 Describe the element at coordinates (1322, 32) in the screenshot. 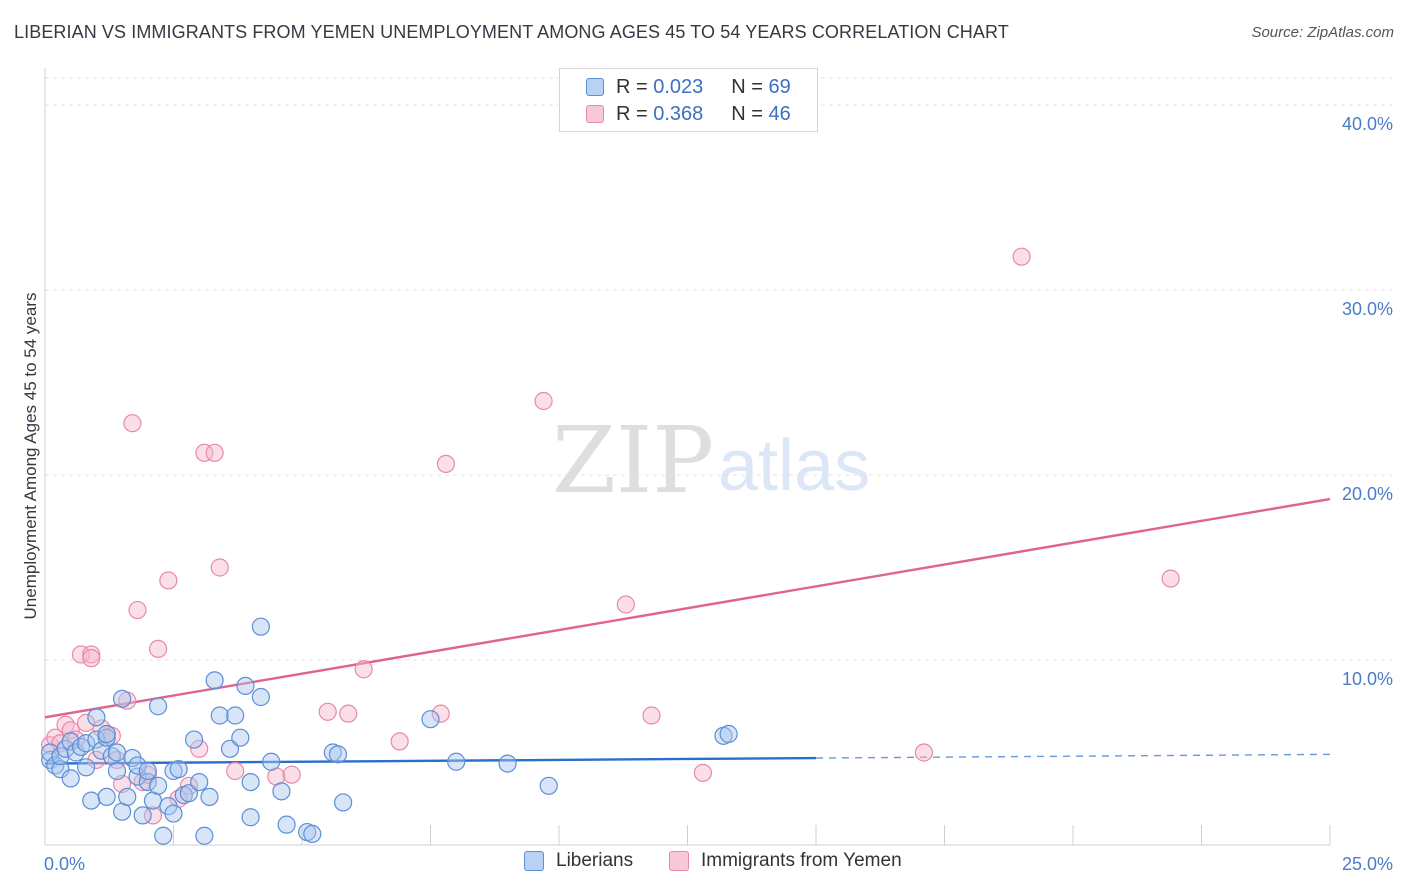

I see `source-label: Source: ZipAtlas.com` at that location.